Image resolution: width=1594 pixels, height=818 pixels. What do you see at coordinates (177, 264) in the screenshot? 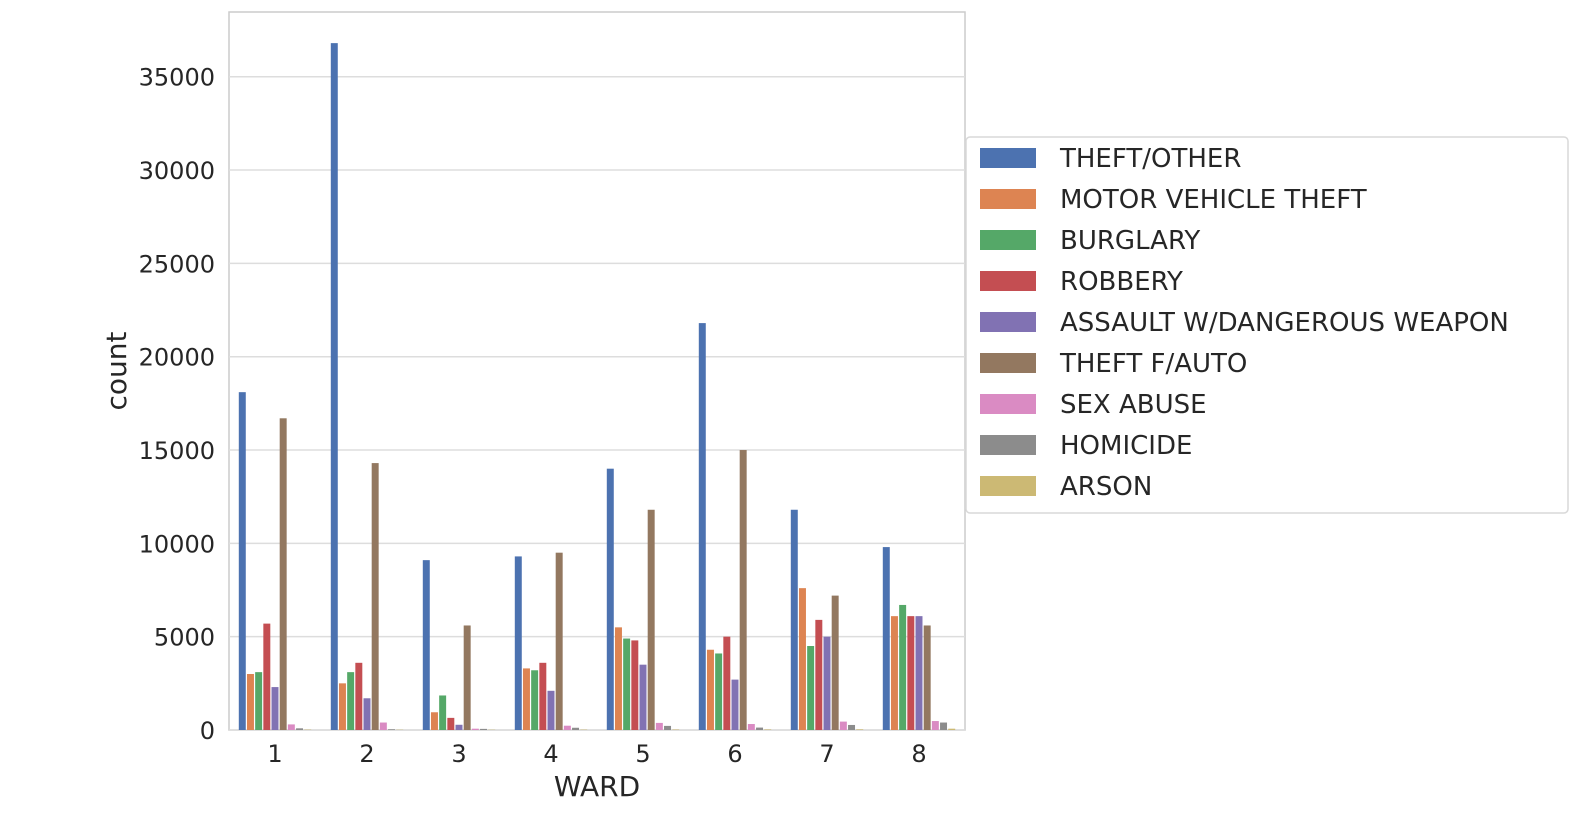
I see `y-tick-label: 25000` at bounding box center [177, 264].